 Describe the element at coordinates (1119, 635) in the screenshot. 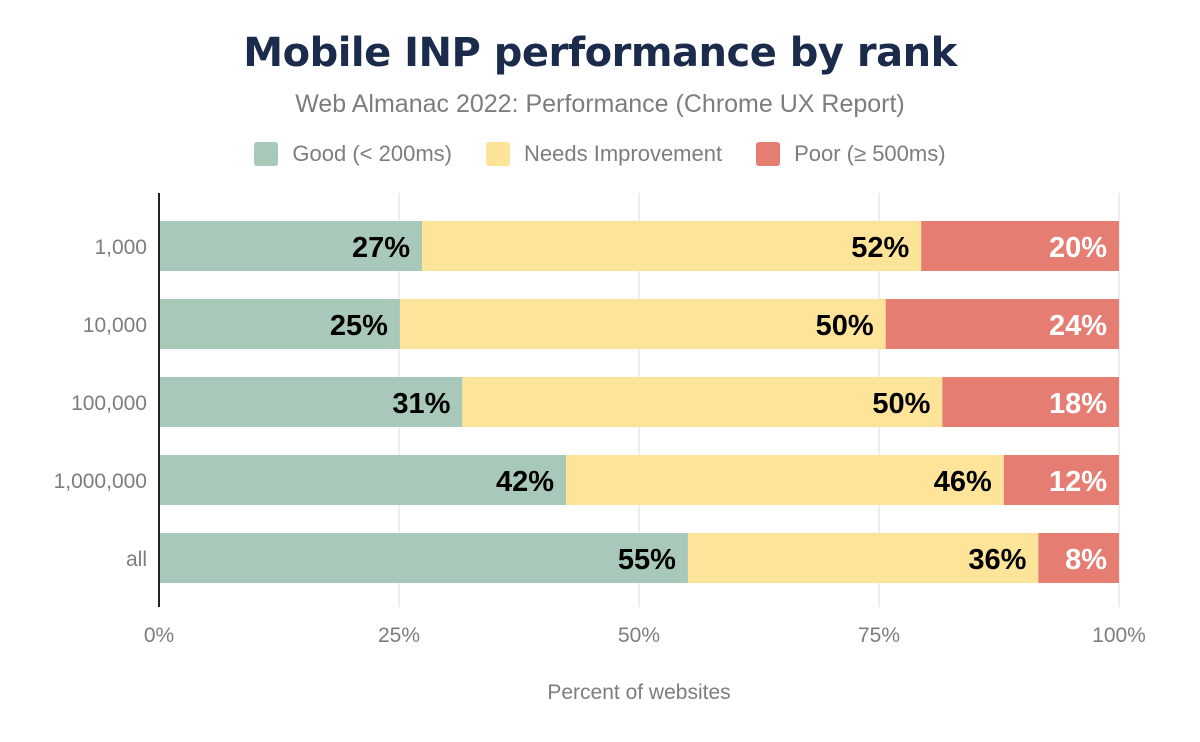

I see `x-tick-label: 100%` at that location.